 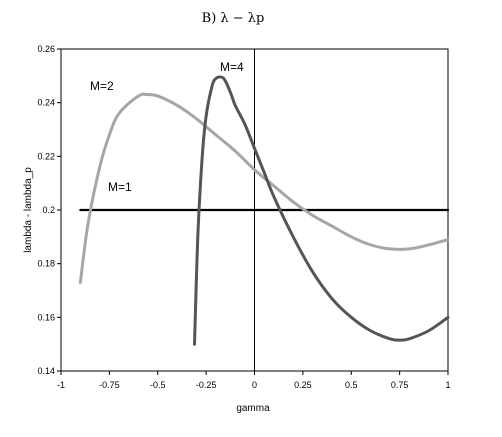 What do you see at coordinates (46, 264) in the screenshot?
I see `y-tick-label: 0.18` at bounding box center [46, 264].